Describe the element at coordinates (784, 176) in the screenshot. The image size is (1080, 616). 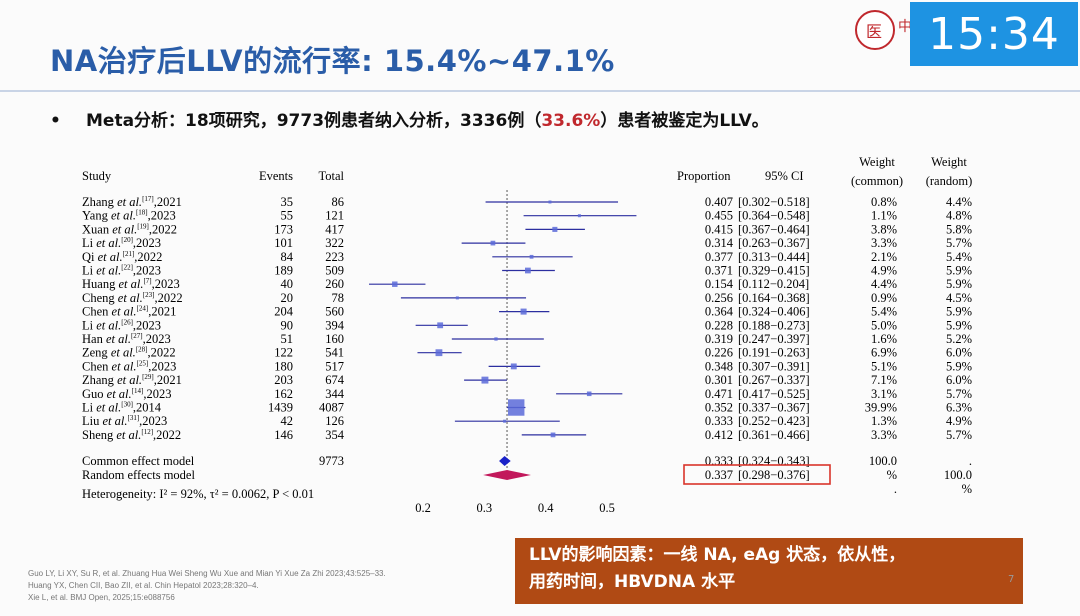
I see `header-ci: 95% CI` at that location.